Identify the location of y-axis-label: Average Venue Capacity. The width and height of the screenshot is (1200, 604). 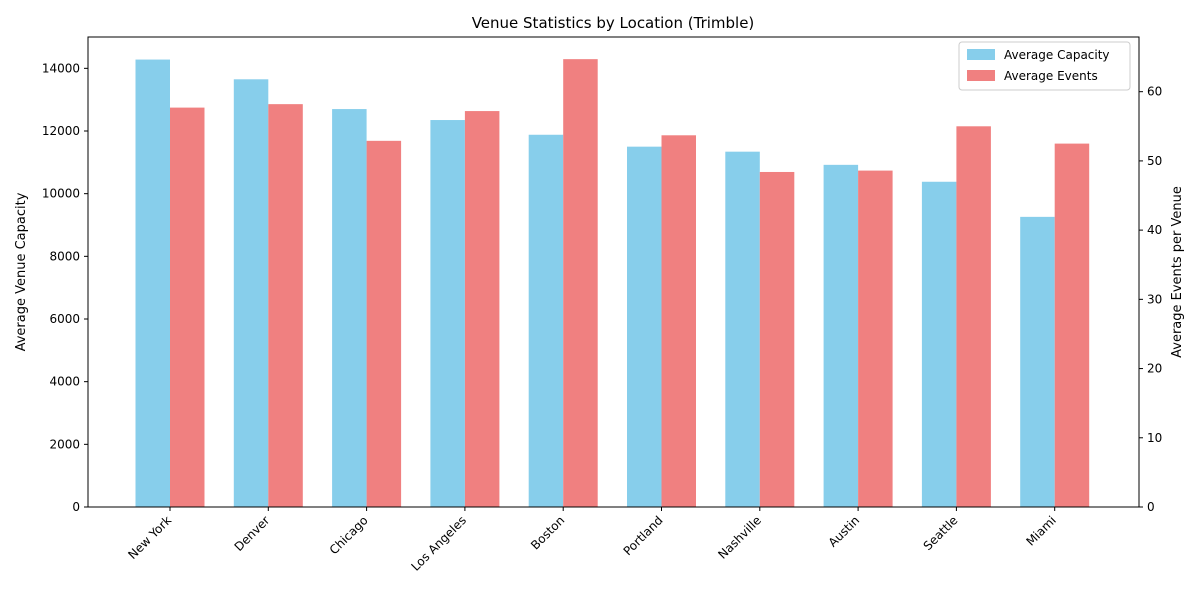
(21, 271).